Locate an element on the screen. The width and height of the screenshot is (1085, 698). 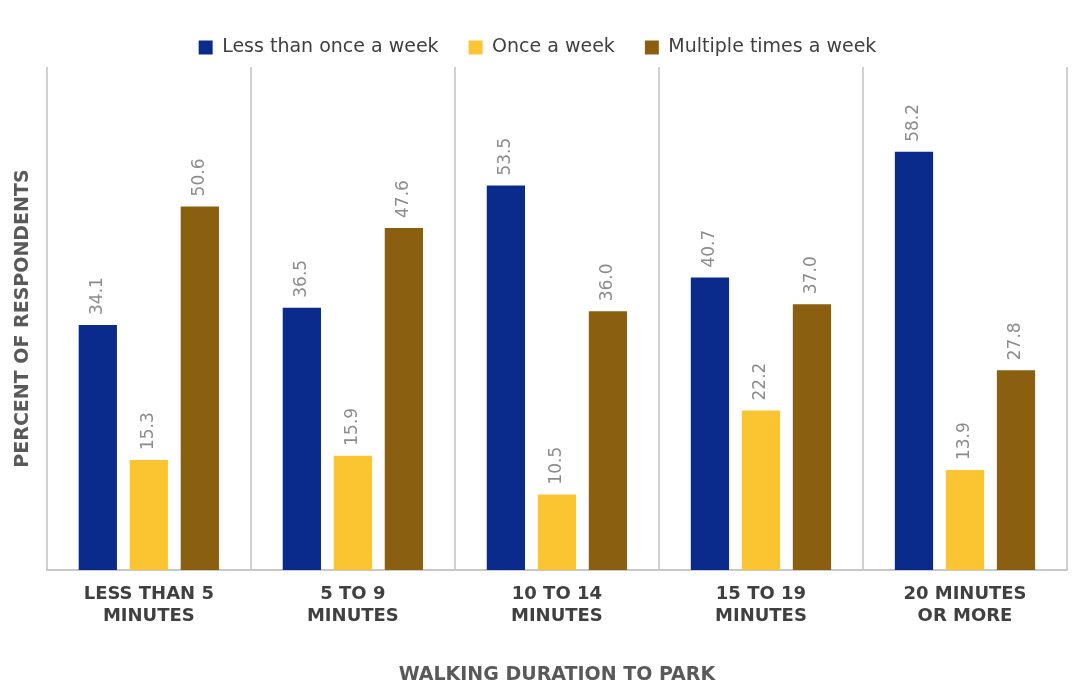
x-tick-label: 15 TO 19 MINUTES is located at coordinates (761, 604).